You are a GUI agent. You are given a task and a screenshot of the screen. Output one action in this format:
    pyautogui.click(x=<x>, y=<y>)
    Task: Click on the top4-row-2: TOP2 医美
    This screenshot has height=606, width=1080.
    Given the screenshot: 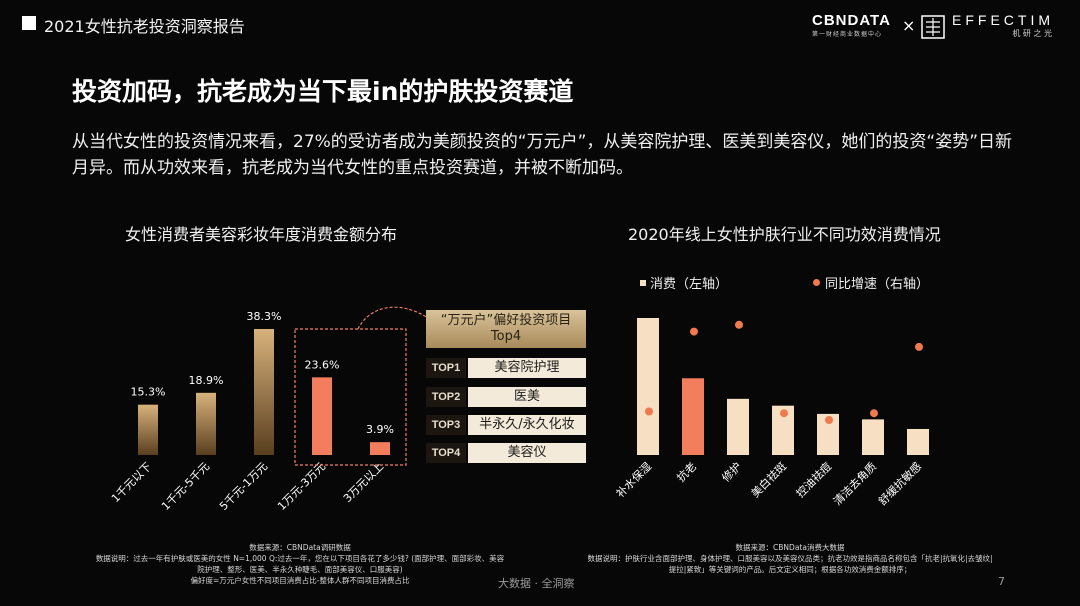 What is the action you would take?
    pyautogui.click(x=506, y=397)
    